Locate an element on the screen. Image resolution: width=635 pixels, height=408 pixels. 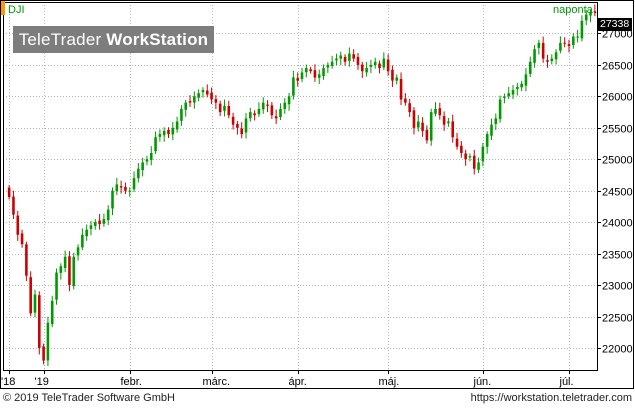
last-price-tag: 27338 is located at coordinates (615, 24).